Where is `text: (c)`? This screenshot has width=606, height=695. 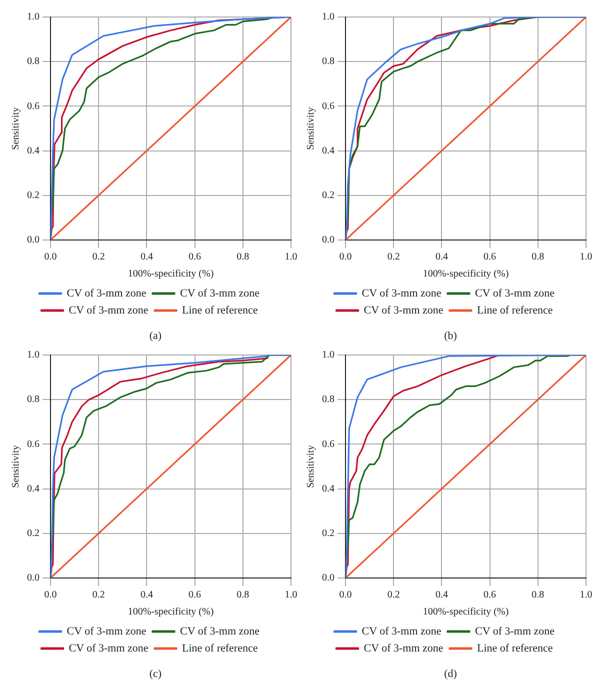 text: (c) is located at coordinates (155, 674).